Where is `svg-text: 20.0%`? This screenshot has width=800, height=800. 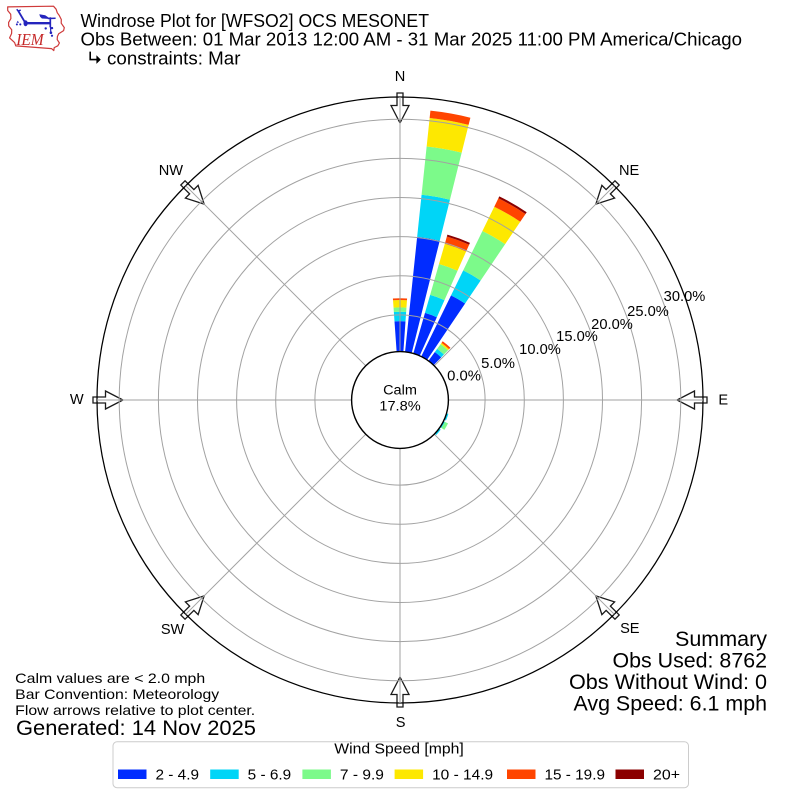
svg-text: 20.0% is located at coordinates (612, 325).